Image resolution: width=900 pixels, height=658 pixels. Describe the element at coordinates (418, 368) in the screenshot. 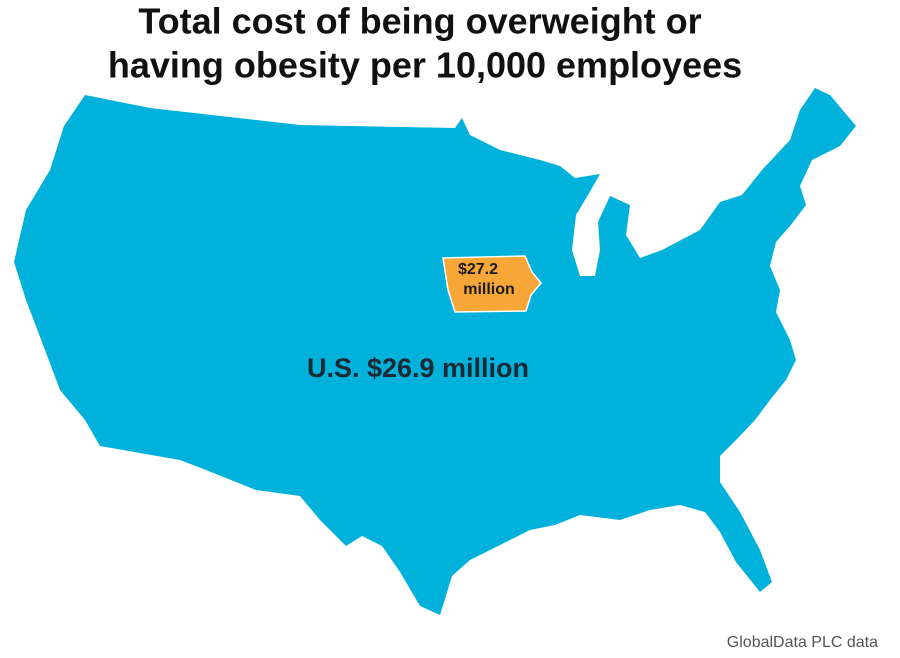

I see `us-label: U.S. $26.9 million` at that location.